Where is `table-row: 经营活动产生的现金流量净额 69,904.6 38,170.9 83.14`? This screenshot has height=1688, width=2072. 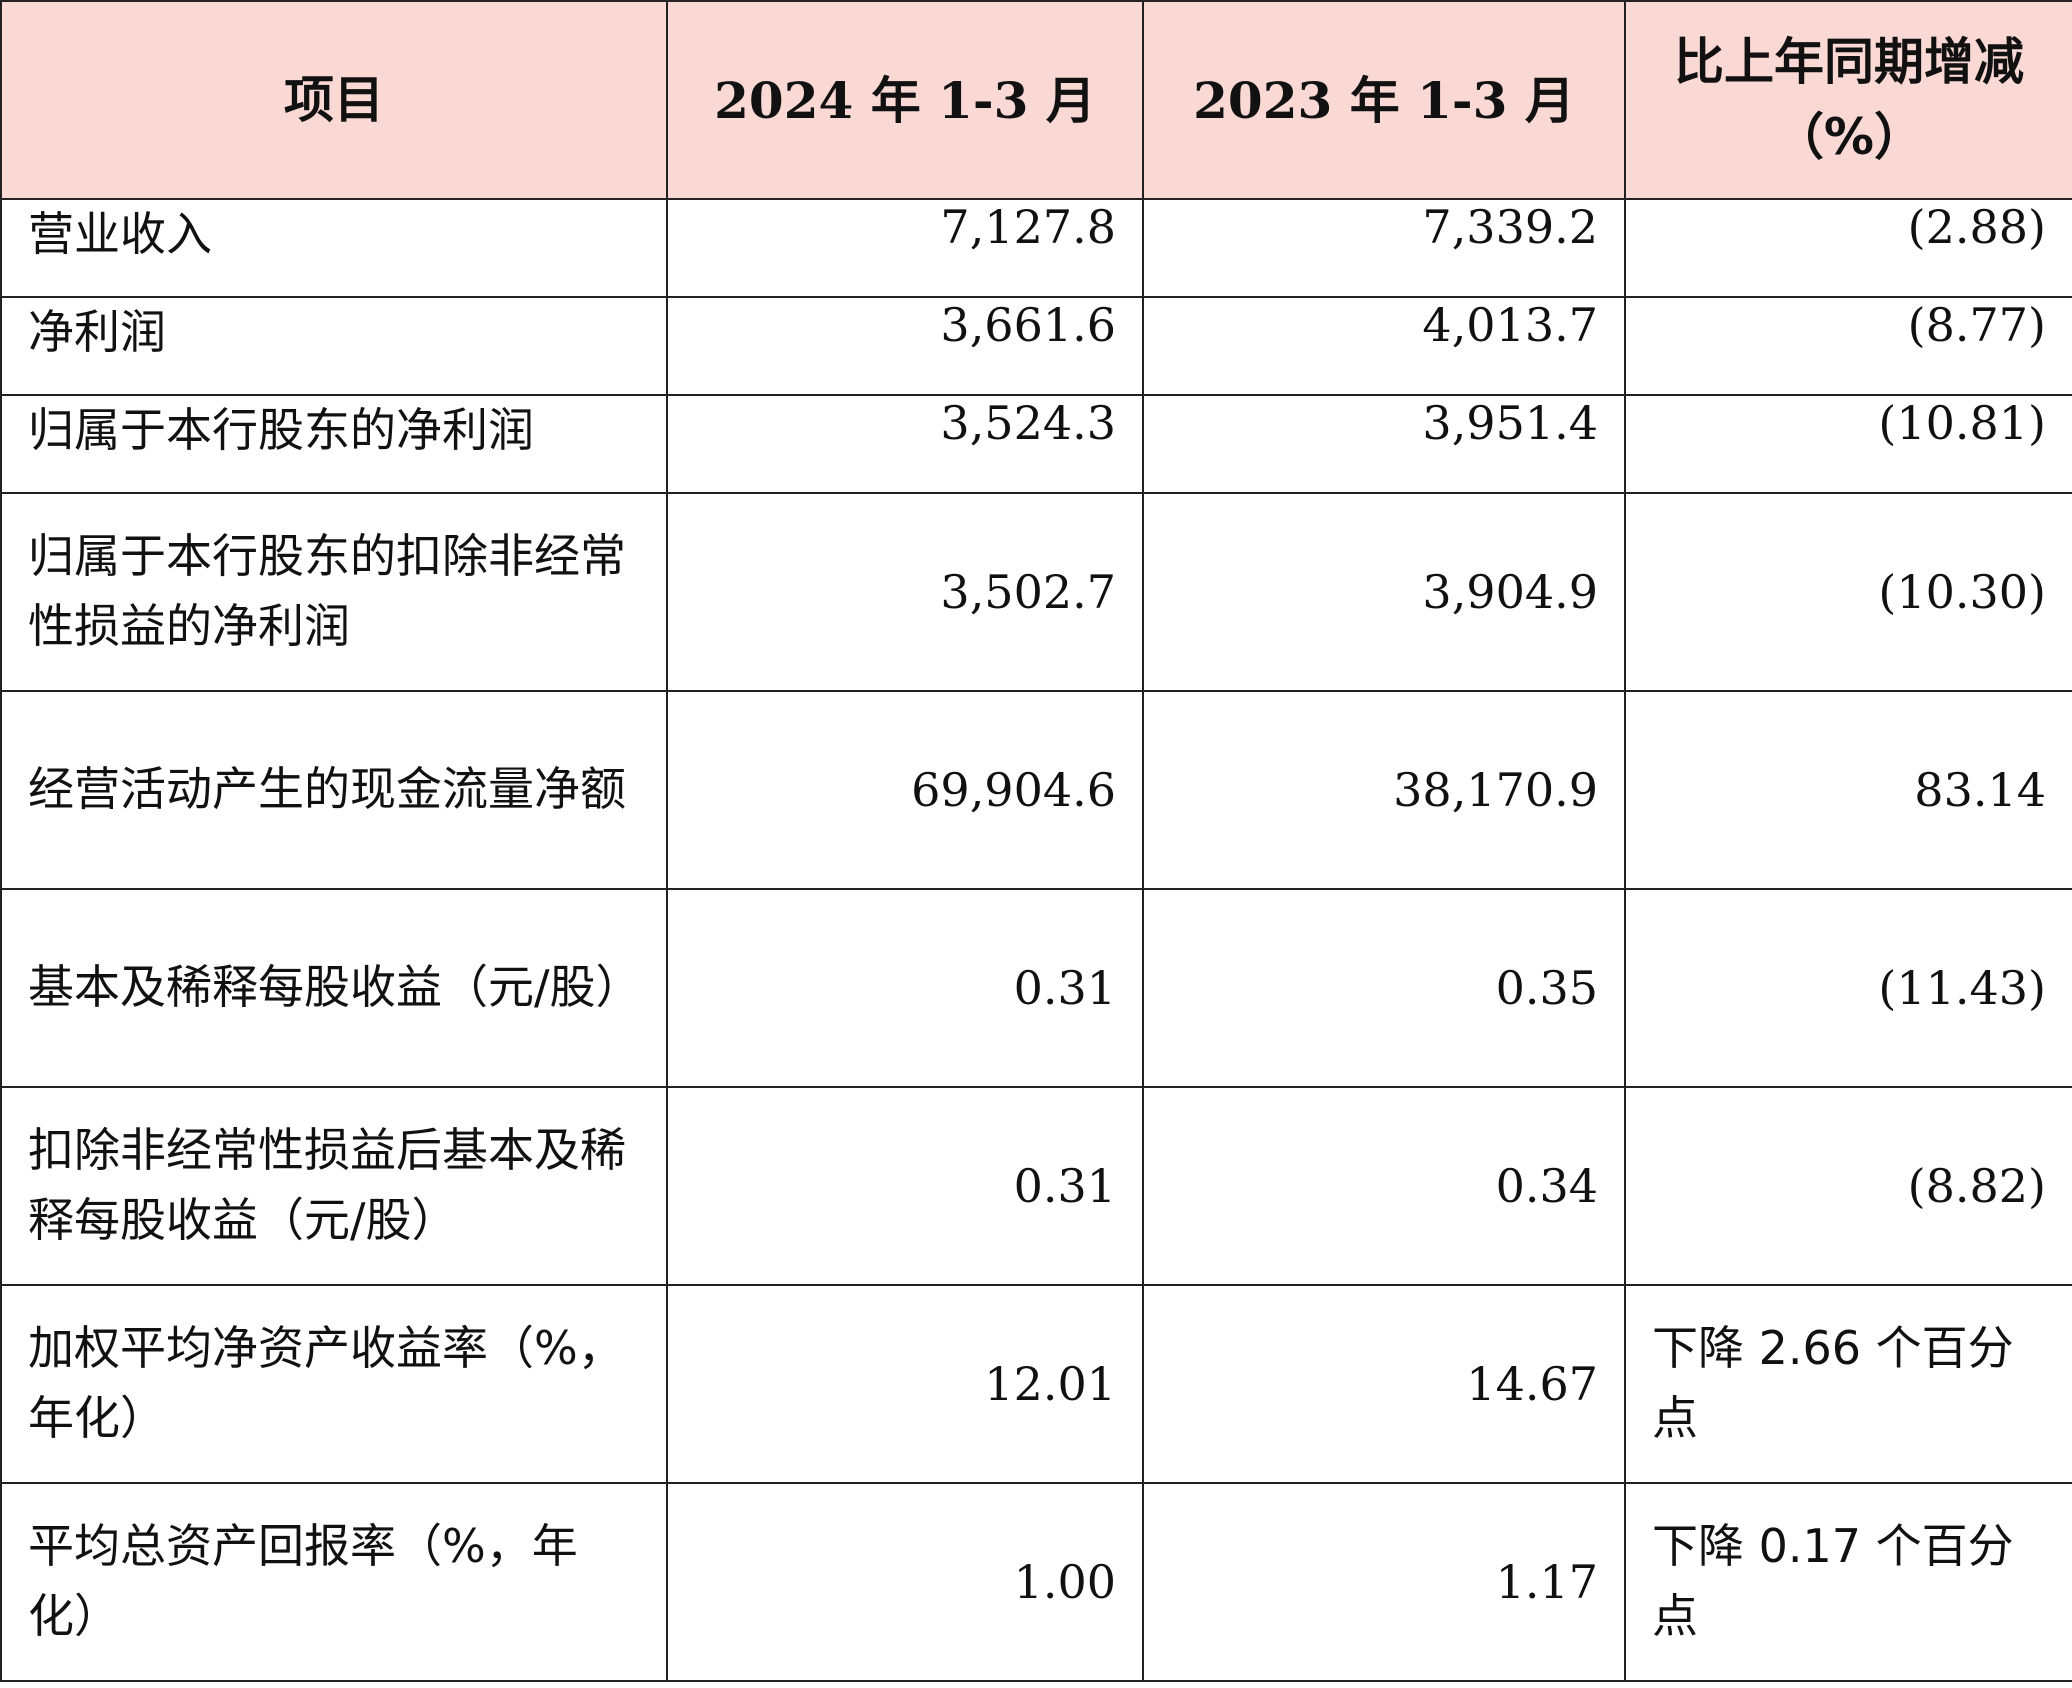 table-row: 经营活动产生的现金流量净额 69,904.6 38,170.9 83.14 is located at coordinates (1036, 790).